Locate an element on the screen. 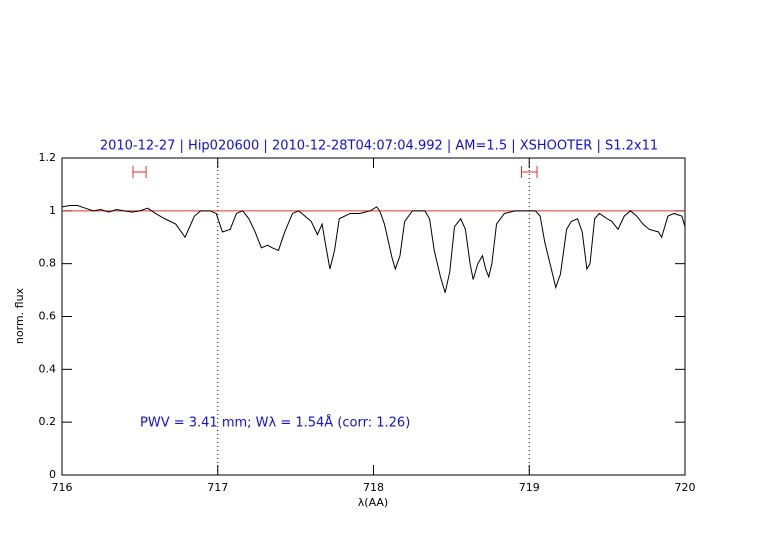  y-tick-label: 1.2 is located at coordinates (48, 157).